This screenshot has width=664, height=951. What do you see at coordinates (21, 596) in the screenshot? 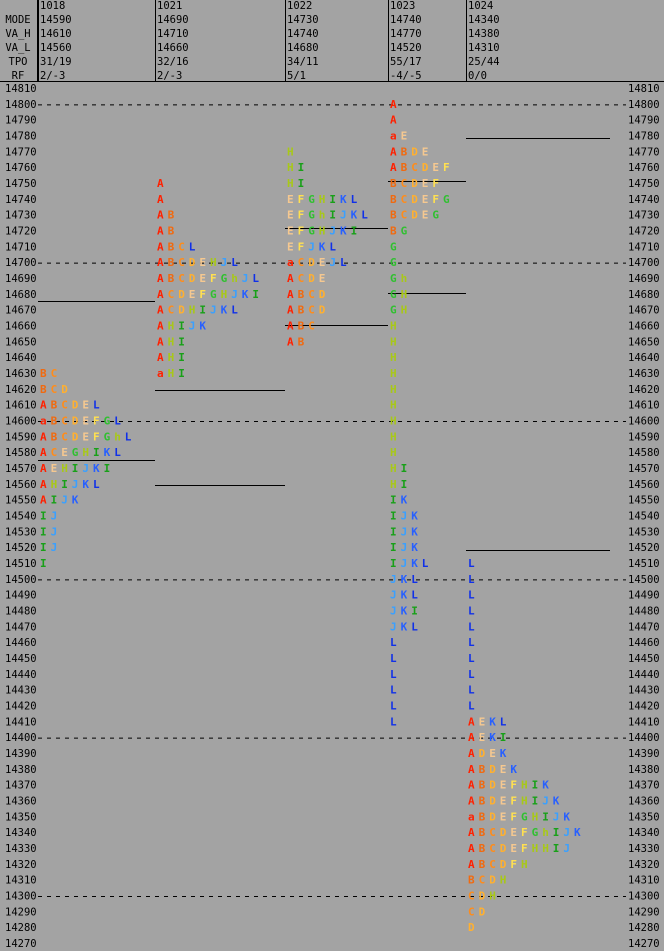
I see `price-label-left: 14490` at bounding box center [21, 596].